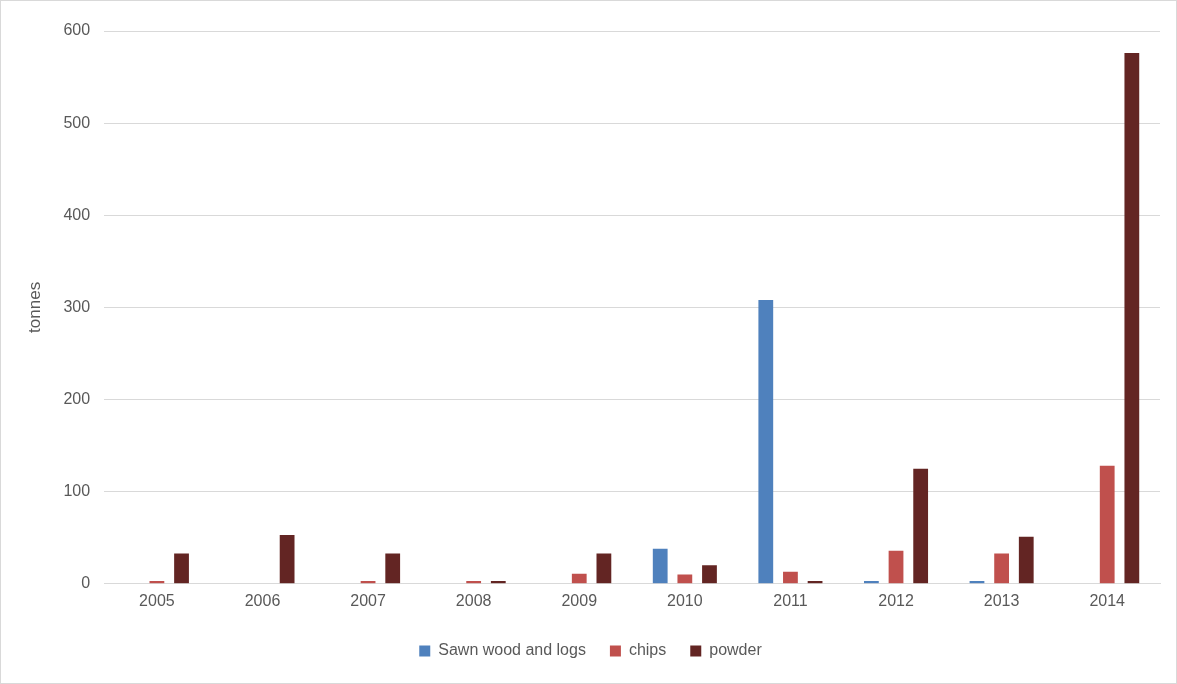  What do you see at coordinates (77, 30) in the screenshot?
I see `y-tick-label: 600` at bounding box center [77, 30].